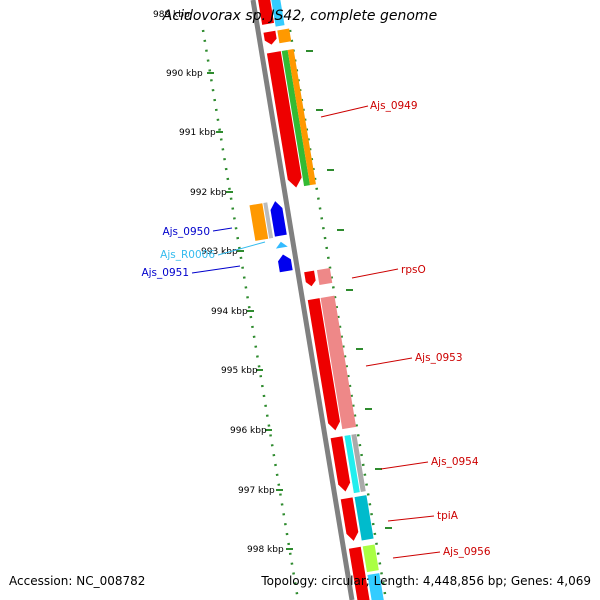 The width and height of the screenshot is (600, 600). I want to click on gene-feature-tpia, so click(349, 519).